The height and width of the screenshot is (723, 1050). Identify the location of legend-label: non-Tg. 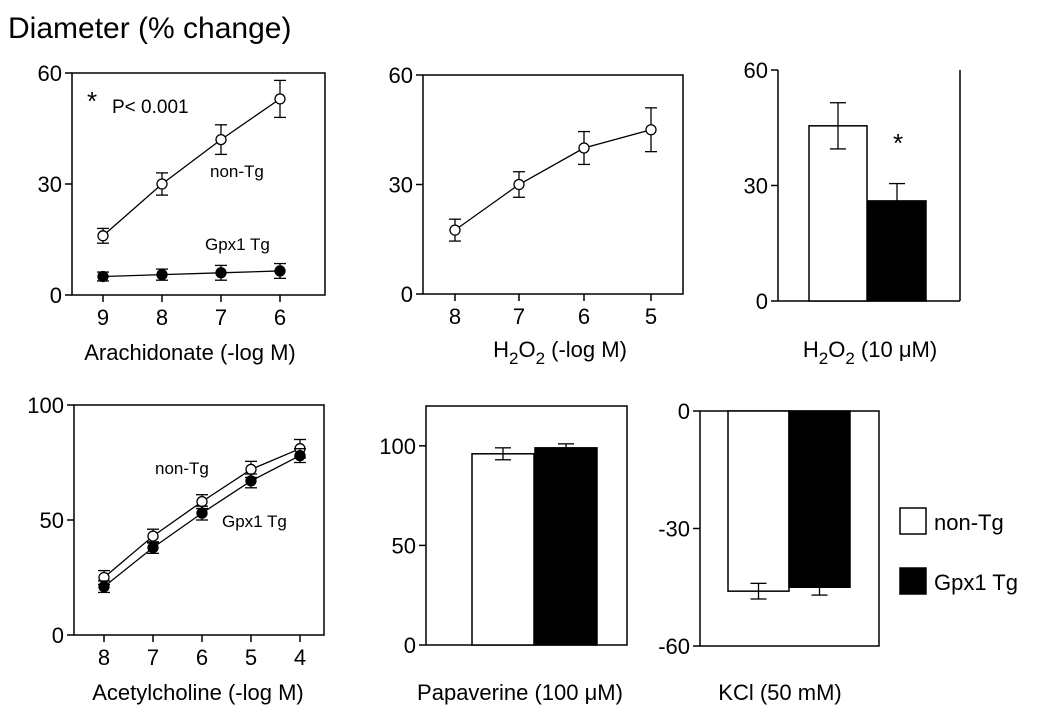
(969, 522).